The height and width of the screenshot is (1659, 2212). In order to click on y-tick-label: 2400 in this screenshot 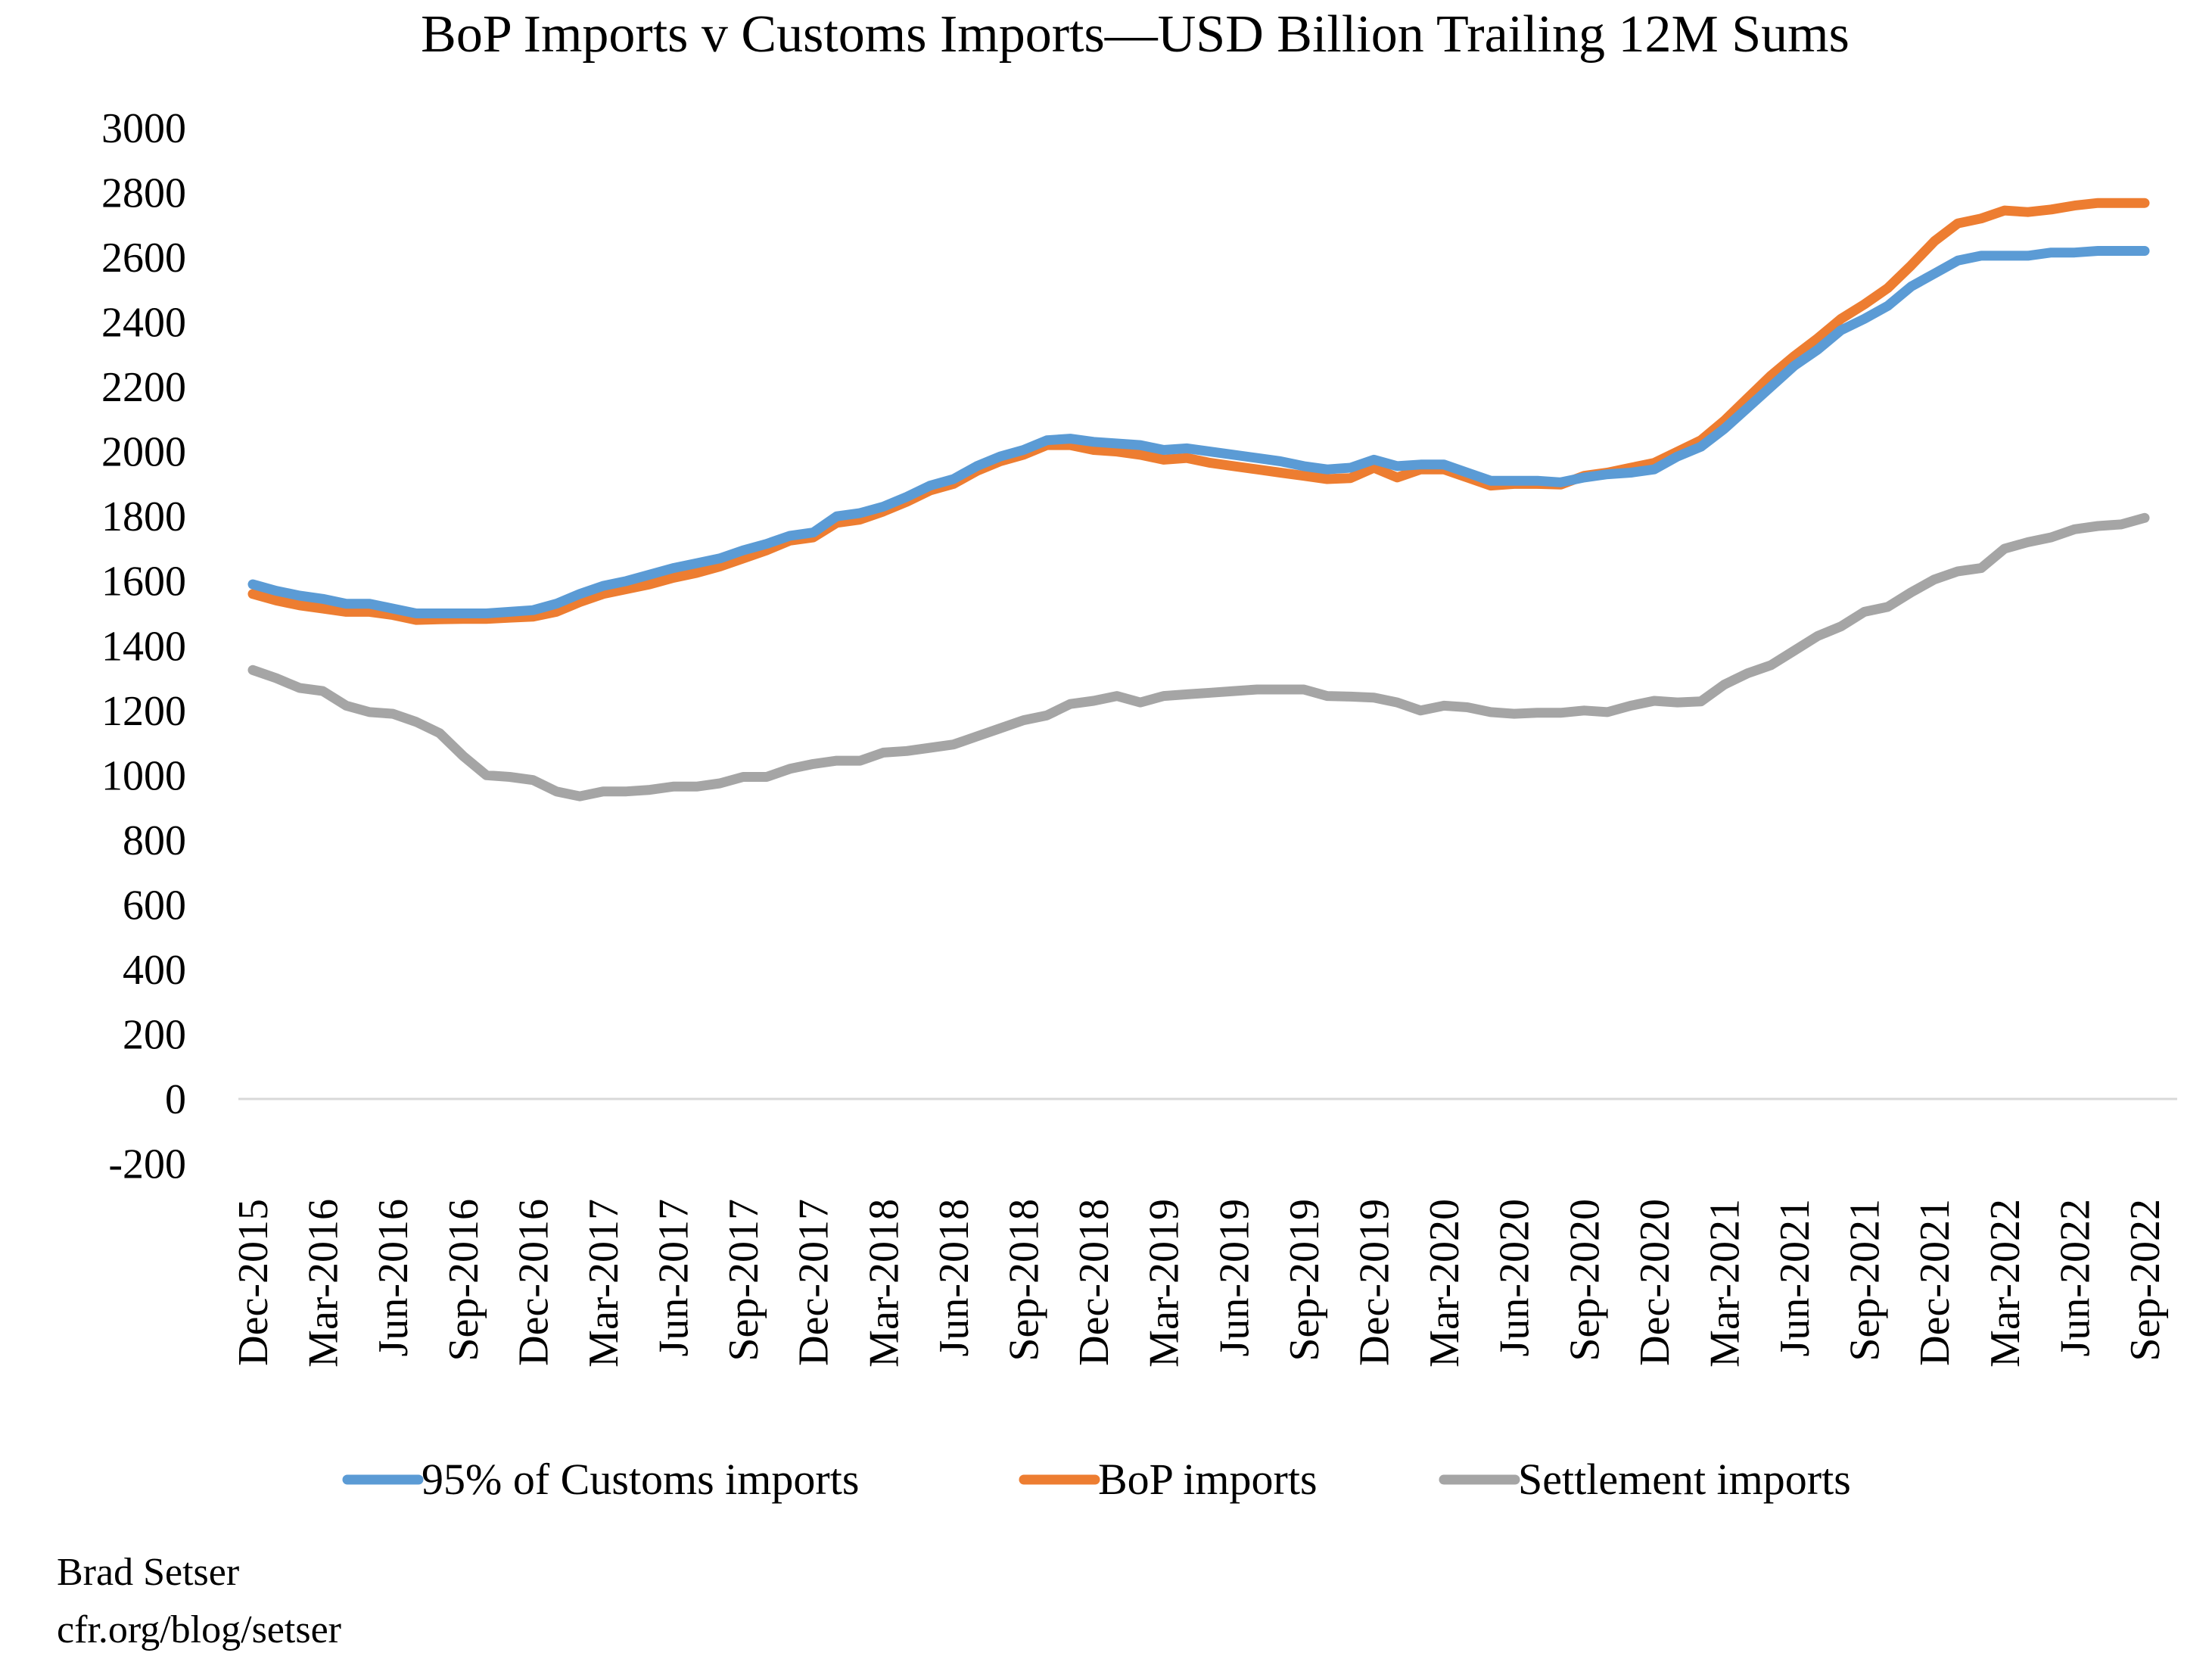, I will do `click(143, 323)`.